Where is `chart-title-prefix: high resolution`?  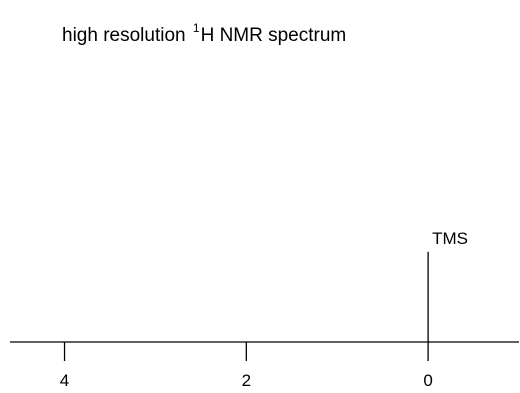 chart-title-prefix: high resolution is located at coordinates (126, 35).